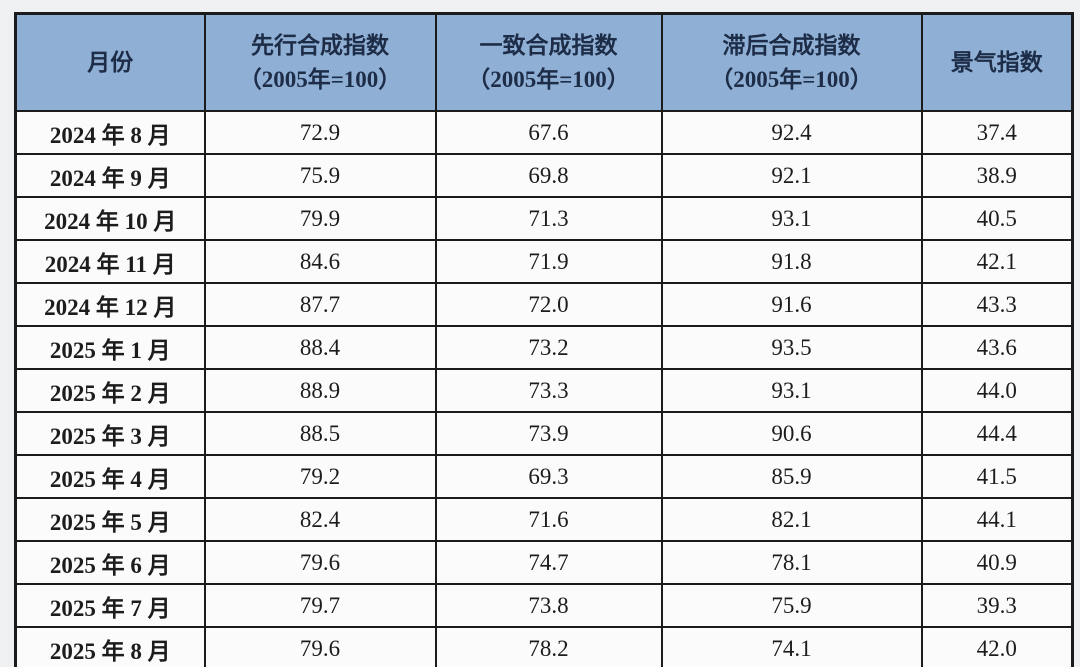  What do you see at coordinates (110, 562) in the screenshot?
I see `month-cell: 2025 年 6 月` at bounding box center [110, 562].